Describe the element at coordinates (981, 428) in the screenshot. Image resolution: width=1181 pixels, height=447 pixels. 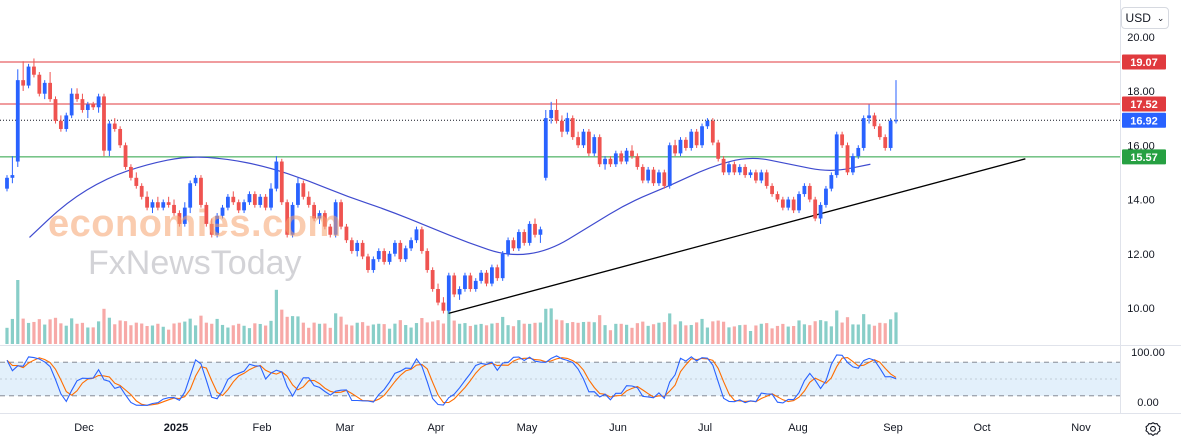
I see `time-tick-label: Oct` at that location.